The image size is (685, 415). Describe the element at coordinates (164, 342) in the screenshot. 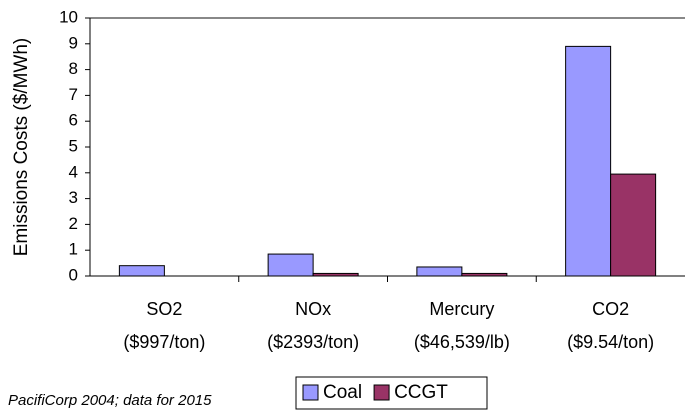

I see `x-tick-label: ($997/ton)` at that location.